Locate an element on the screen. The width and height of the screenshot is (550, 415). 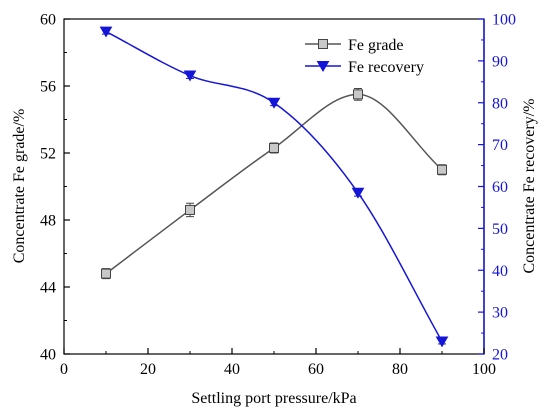
y-left-tick-label: 52 is located at coordinates (48, 154).